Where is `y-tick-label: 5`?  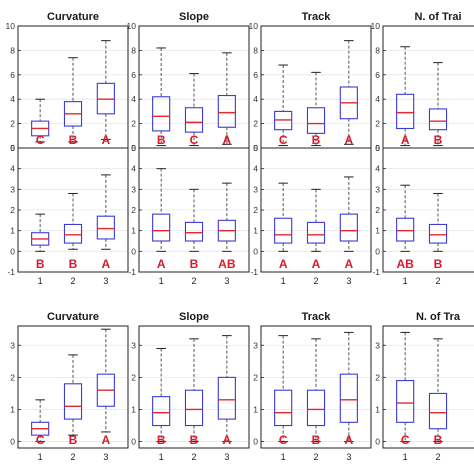 y-tick-label: 5 is located at coordinates (255, 148).